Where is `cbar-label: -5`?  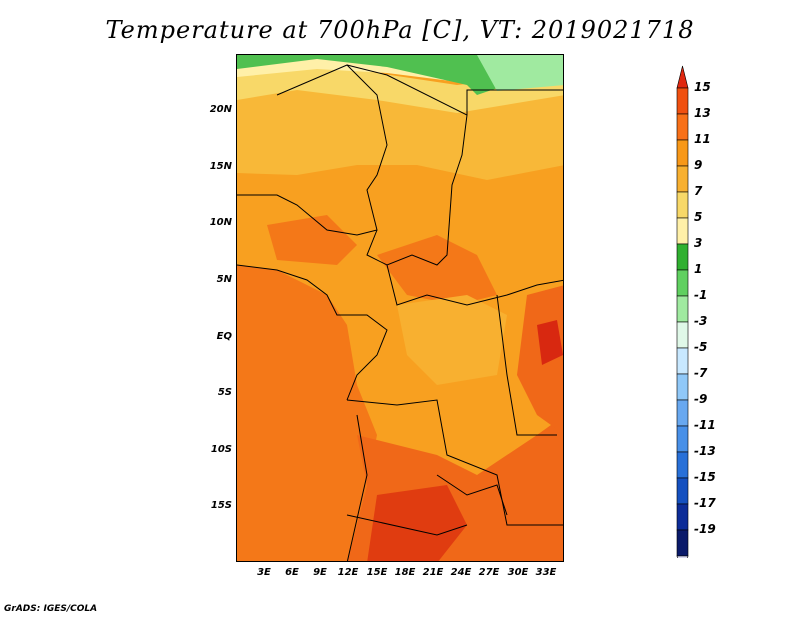
cbar-label: -5 is located at coordinates (701, 347).